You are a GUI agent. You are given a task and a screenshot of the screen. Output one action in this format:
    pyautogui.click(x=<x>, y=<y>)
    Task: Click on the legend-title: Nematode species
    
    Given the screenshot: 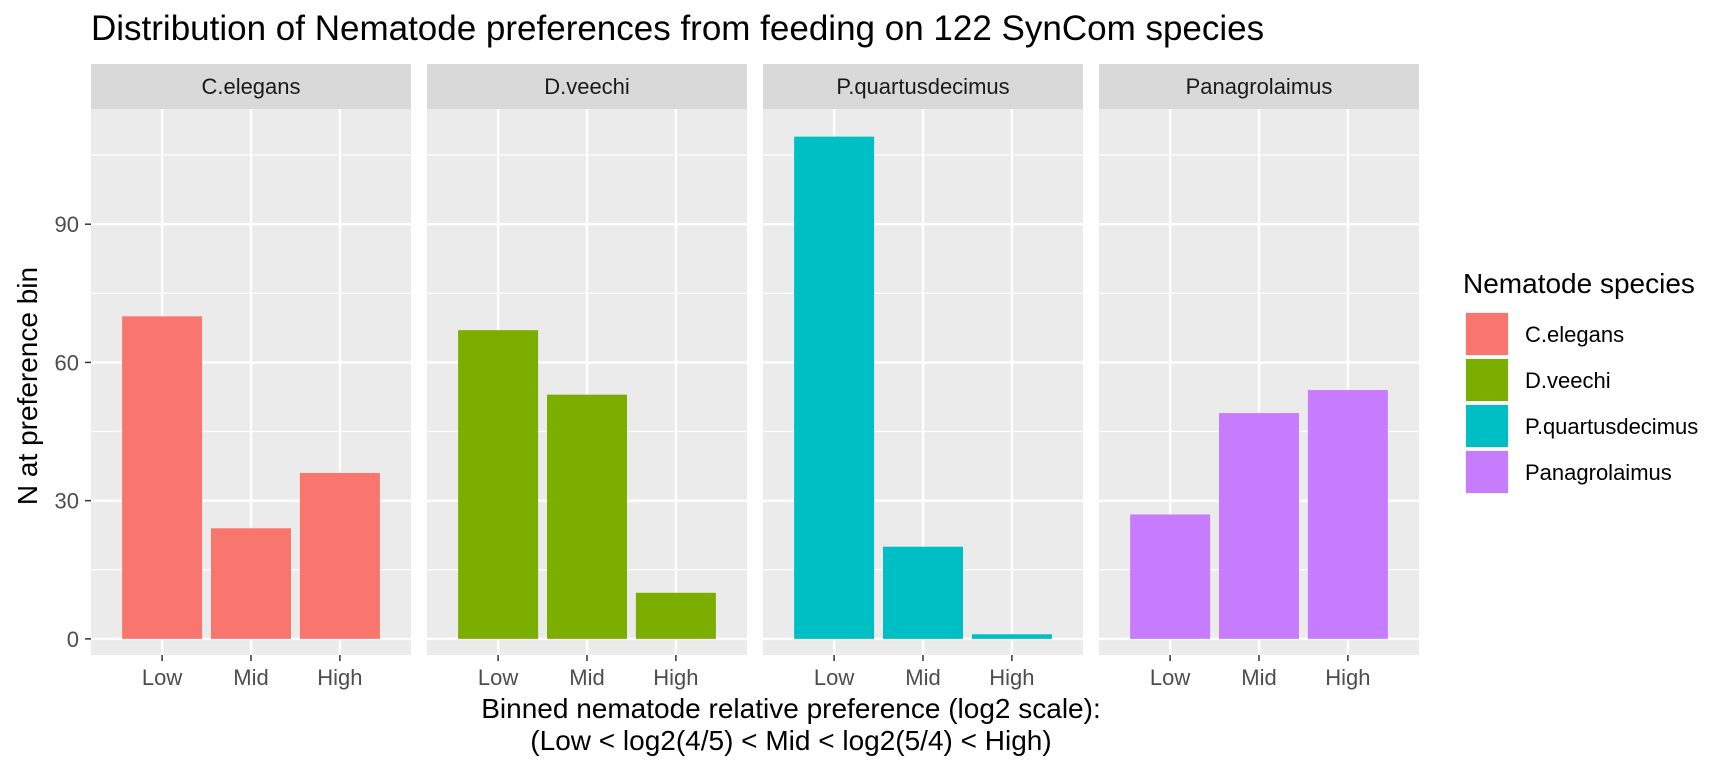 What is the action you would take?
    pyautogui.click(x=1579, y=283)
    